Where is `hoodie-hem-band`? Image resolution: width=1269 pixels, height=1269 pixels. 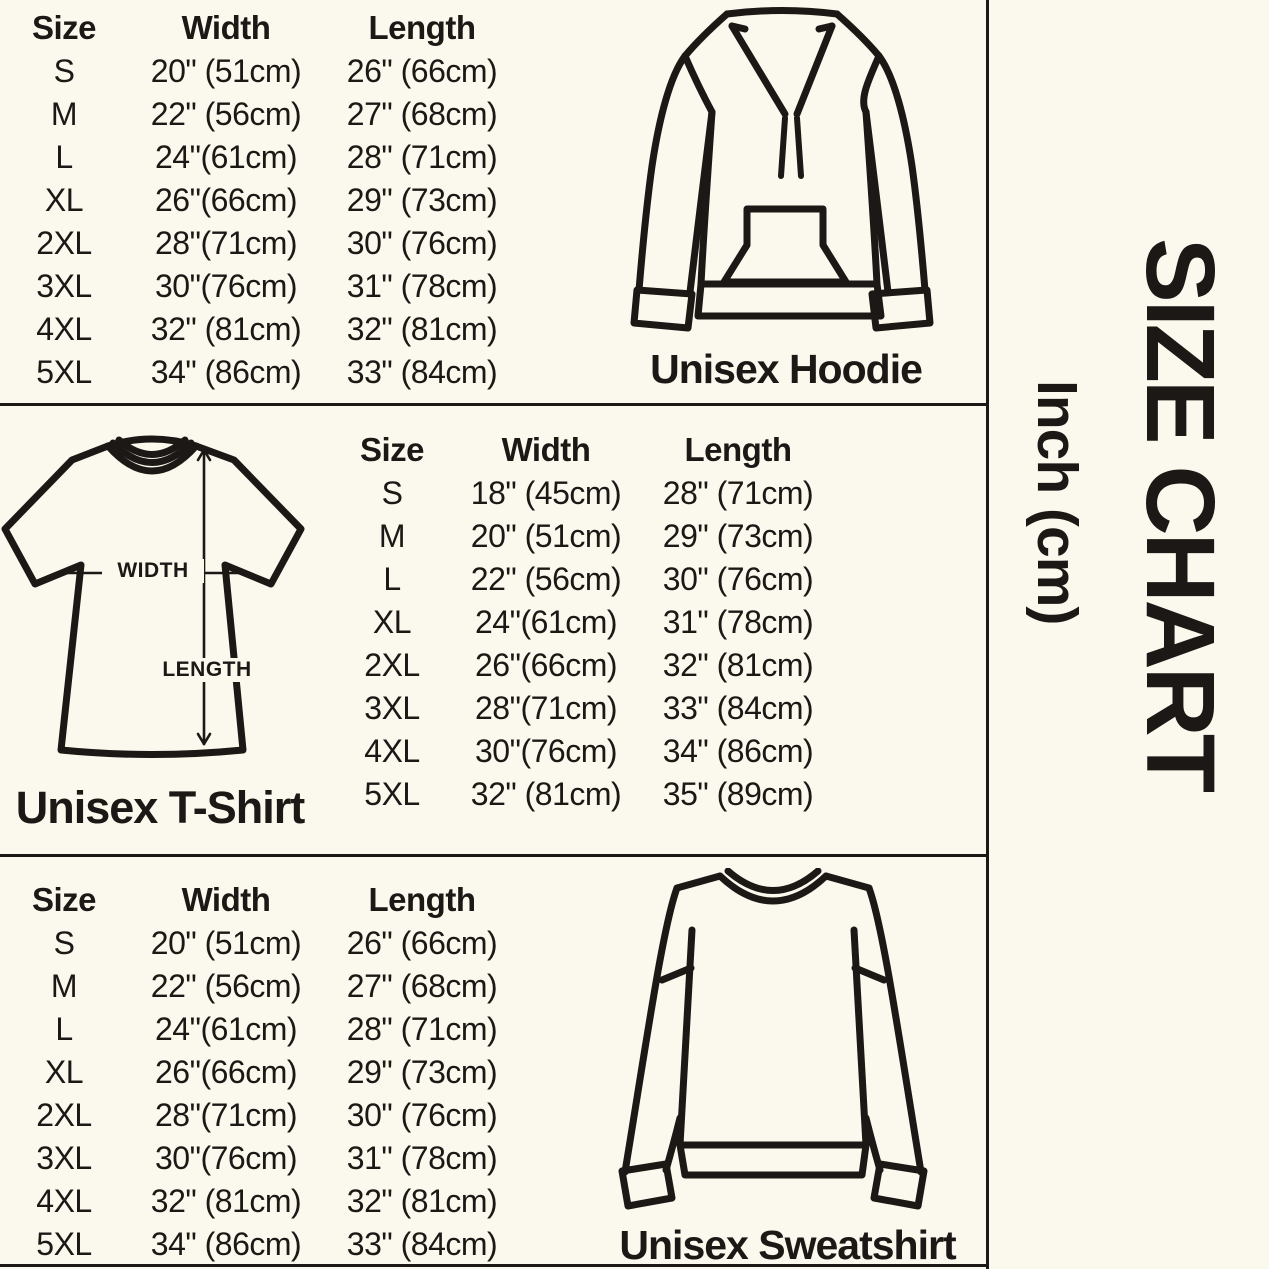
hoodie-hem-band is located at coordinates (789, 300).